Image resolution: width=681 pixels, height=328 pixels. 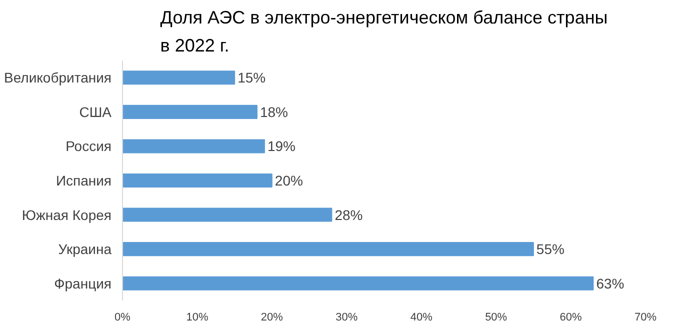 What do you see at coordinates (67, 214) in the screenshot?
I see `y-tick-label: Южная Корея` at bounding box center [67, 214].